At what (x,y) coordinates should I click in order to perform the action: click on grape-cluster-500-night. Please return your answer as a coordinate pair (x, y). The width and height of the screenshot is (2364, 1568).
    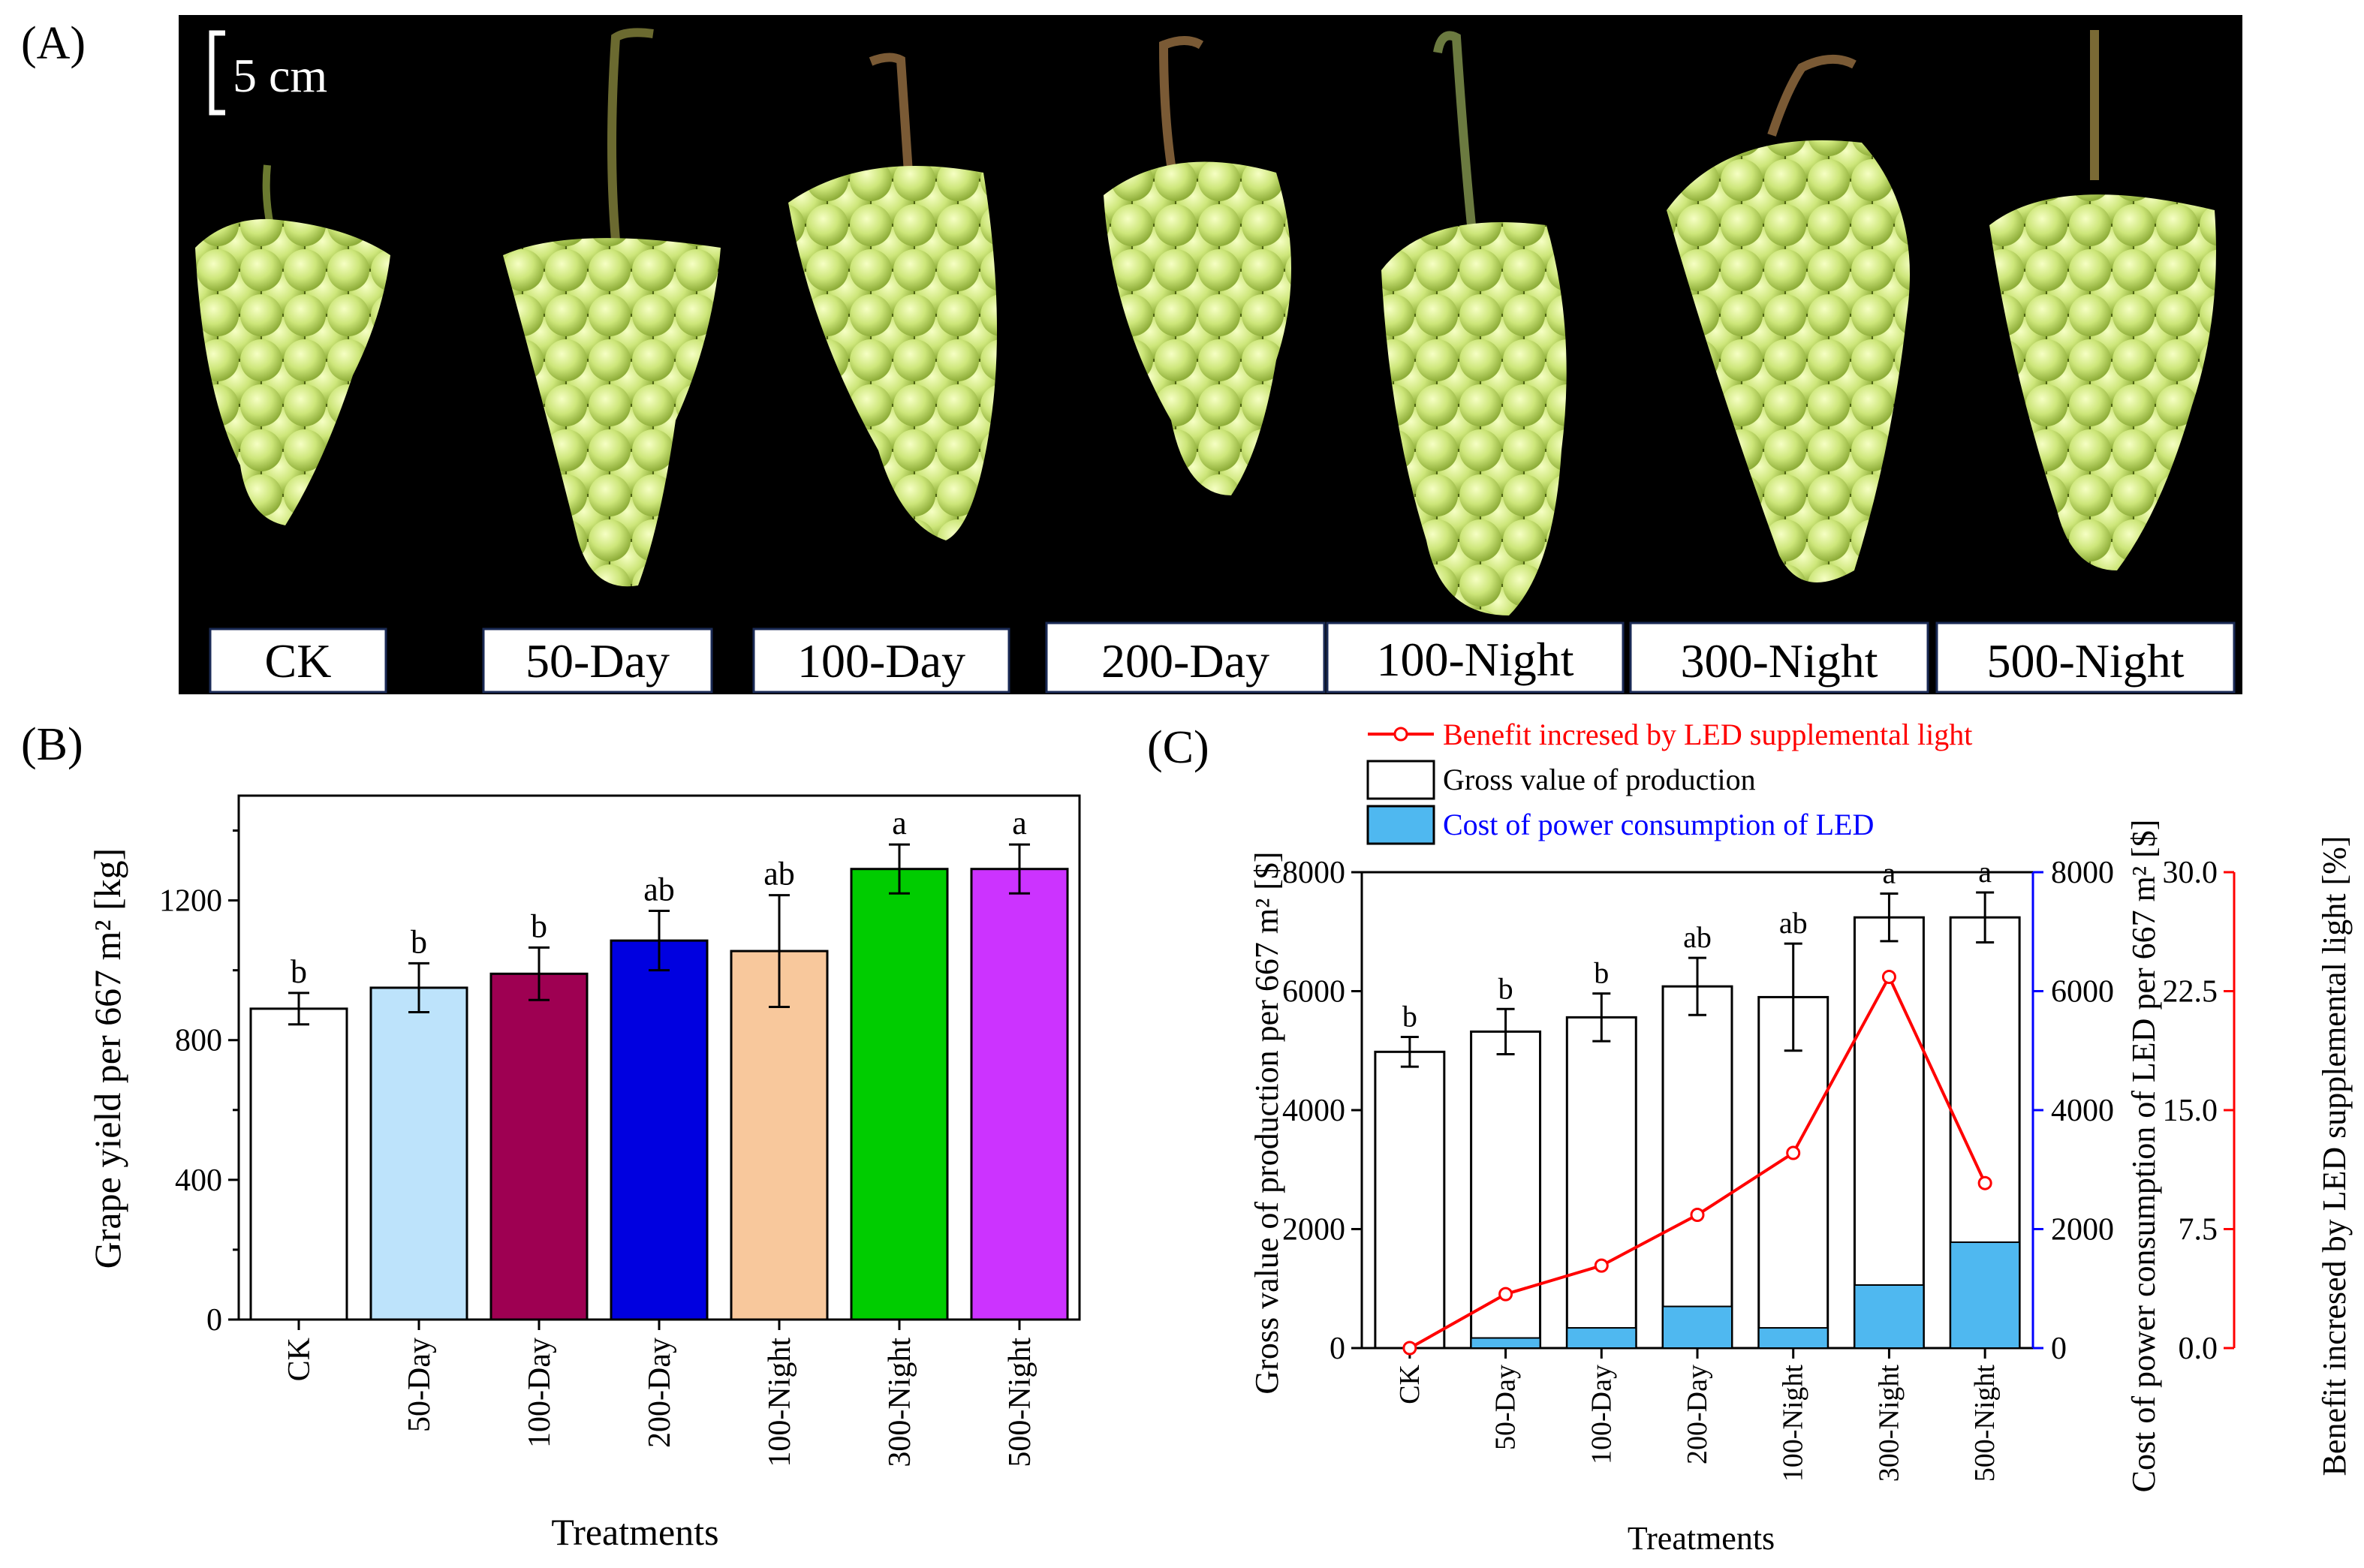
    Looking at the image, I should click on (2102, 300).